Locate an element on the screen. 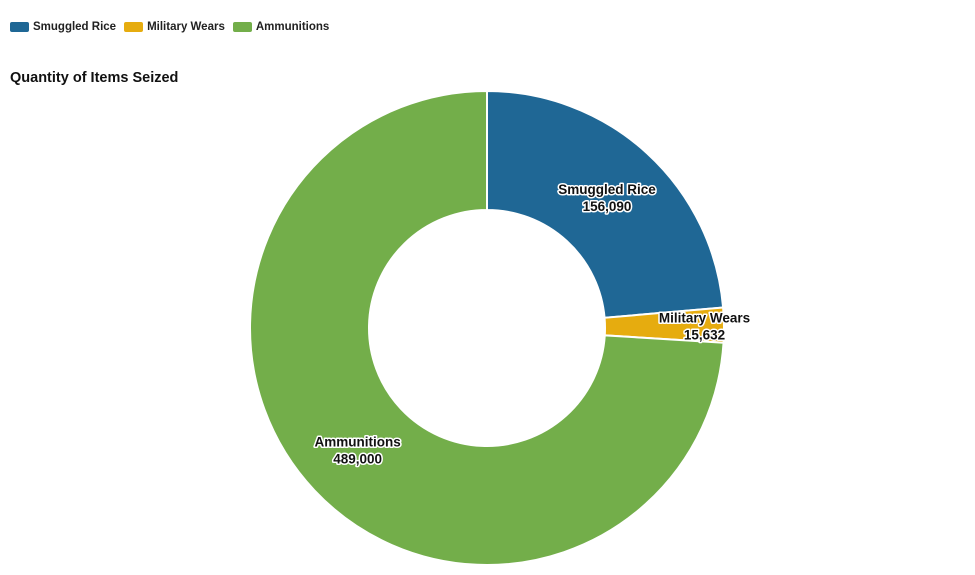 The image size is (975, 575). legend-swatch-ammunitions is located at coordinates (242, 27).